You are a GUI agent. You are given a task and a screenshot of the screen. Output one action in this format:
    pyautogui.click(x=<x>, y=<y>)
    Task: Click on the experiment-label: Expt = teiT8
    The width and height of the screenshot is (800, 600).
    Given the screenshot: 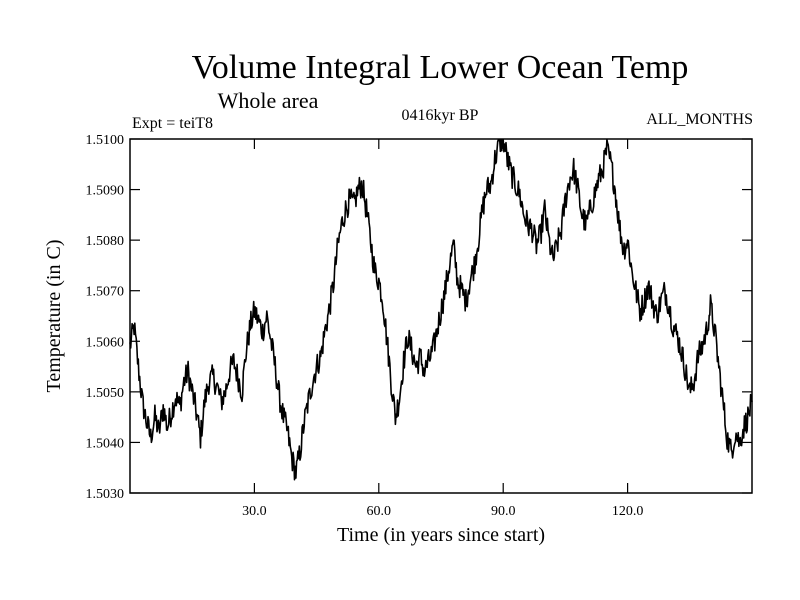 What is the action you would take?
    pyautogui.click(x=172, y=123)
    